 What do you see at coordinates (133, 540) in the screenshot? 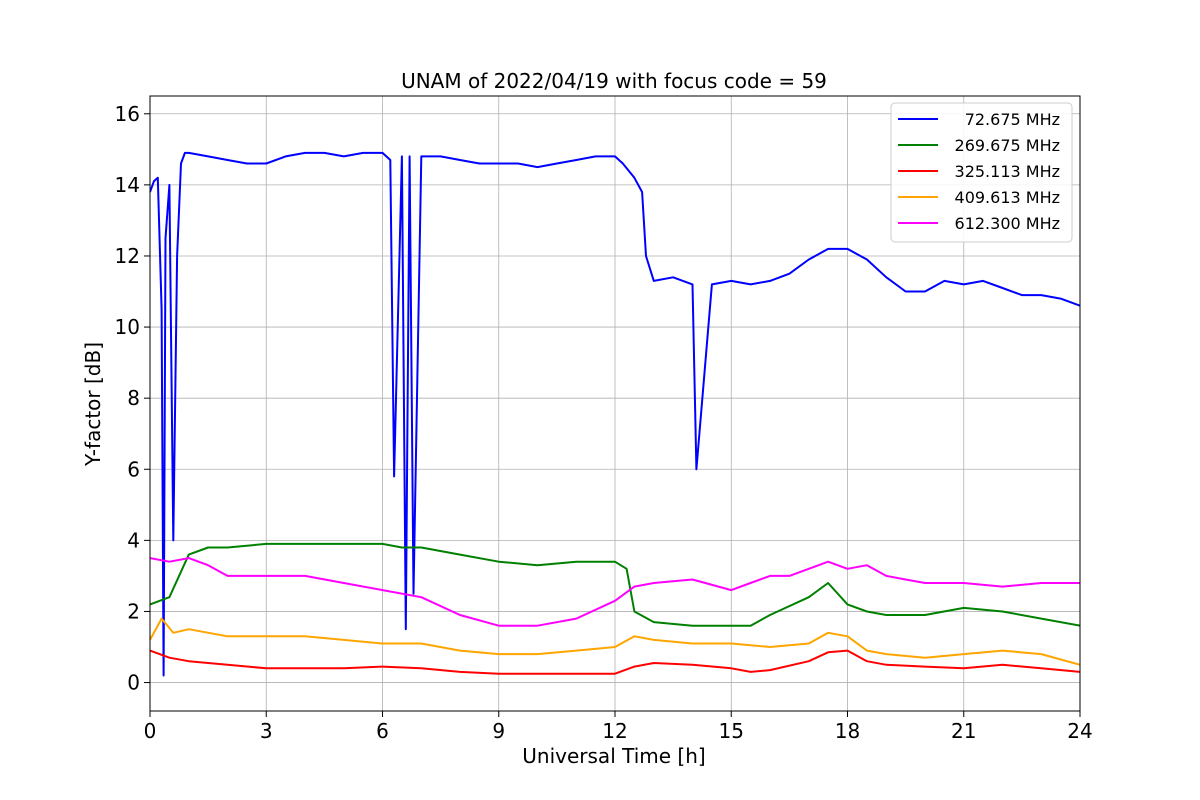
I see `y-tick-label: 4` at bounding box center [133, 540].